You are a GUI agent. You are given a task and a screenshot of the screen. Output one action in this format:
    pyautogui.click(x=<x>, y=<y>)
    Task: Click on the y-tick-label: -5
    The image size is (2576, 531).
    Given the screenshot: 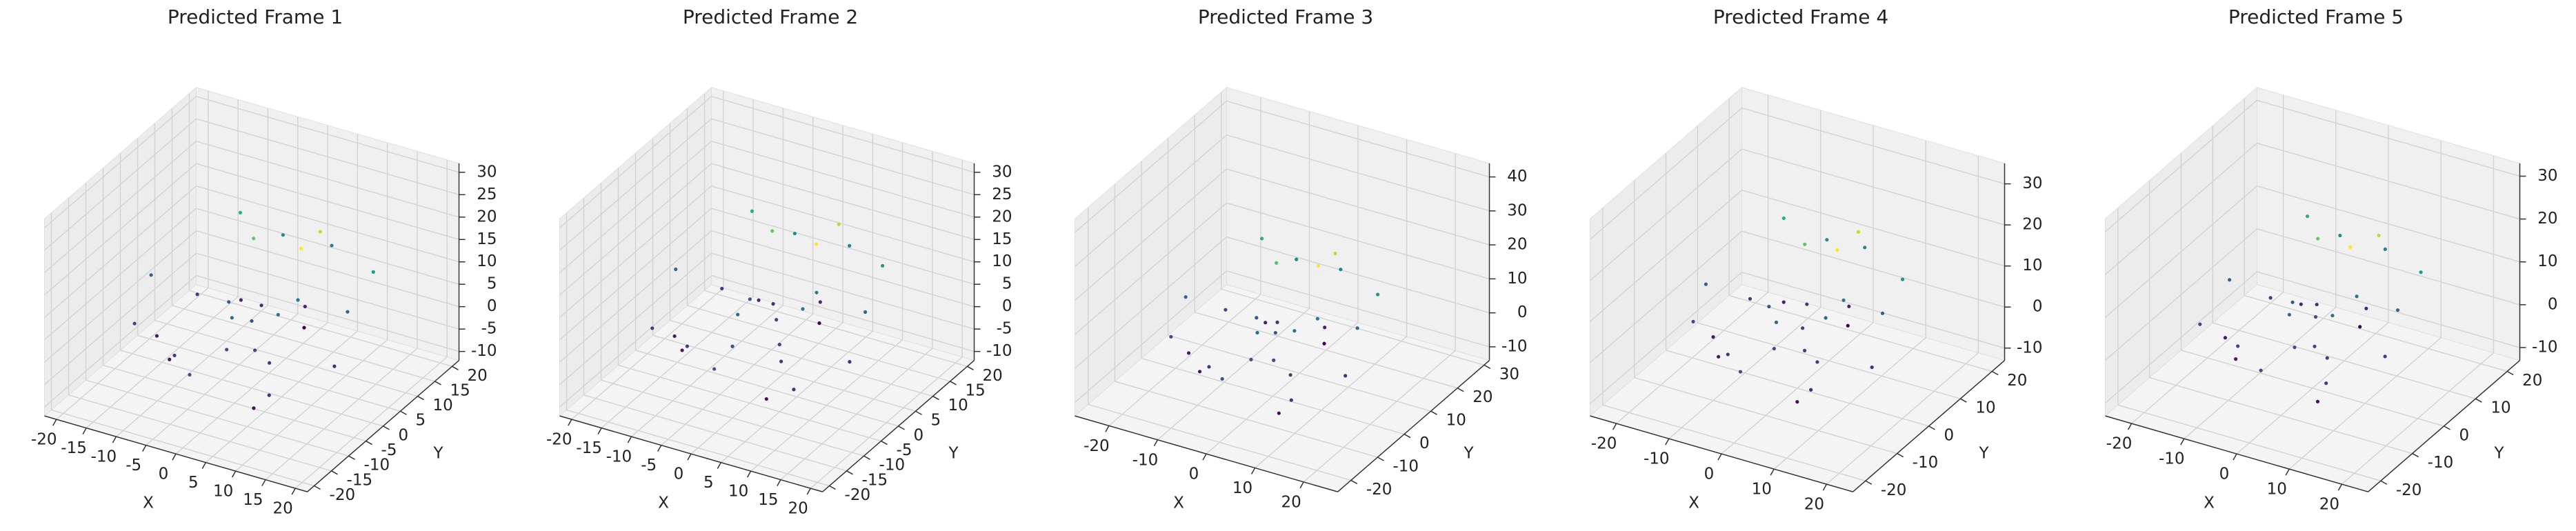 What is the action you would take?
    pyautogui.click(x=904, y=450)
    